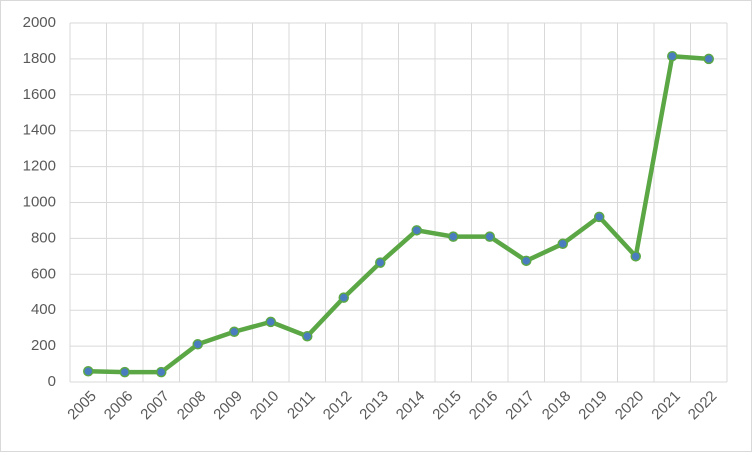 Image resolution: width=752 pixels, height=452 pixels. Describe the element at coordinates (43, 345) in the screenshot. I see `y-tick-label: 200` at that location.